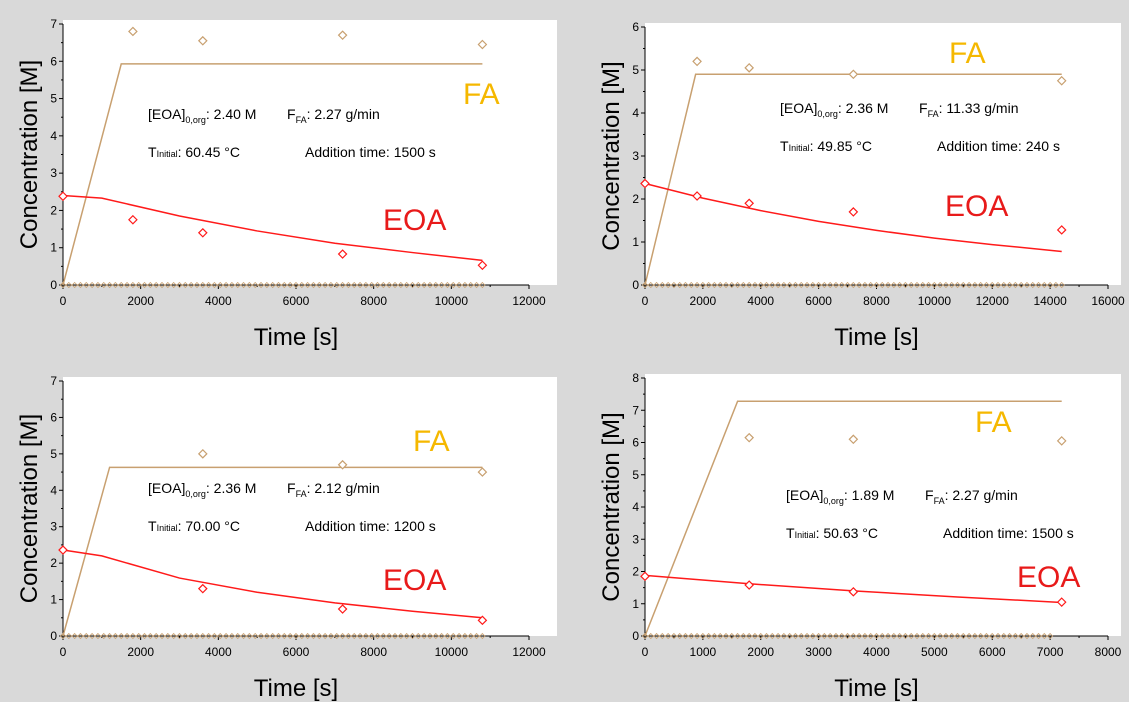  I want to click on x-tick-label: 2000, so click(140, 301).